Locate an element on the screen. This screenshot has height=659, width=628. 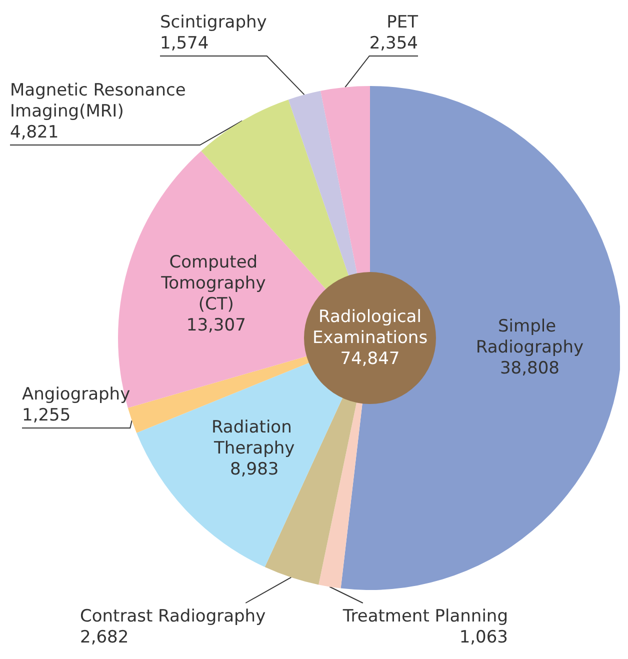
data-label: 1,574 is located at coordinates (184, 44).